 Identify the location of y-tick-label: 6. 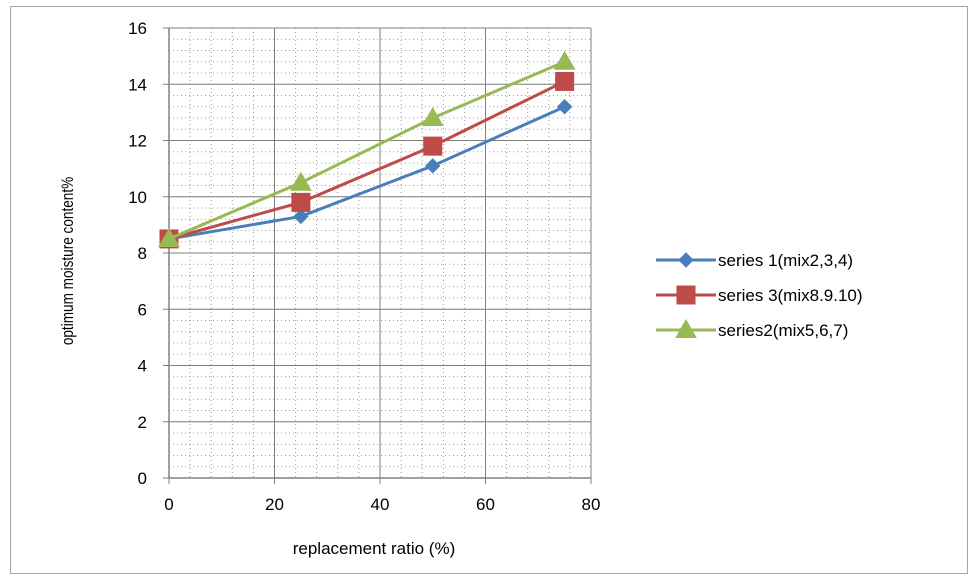
(142, 309).